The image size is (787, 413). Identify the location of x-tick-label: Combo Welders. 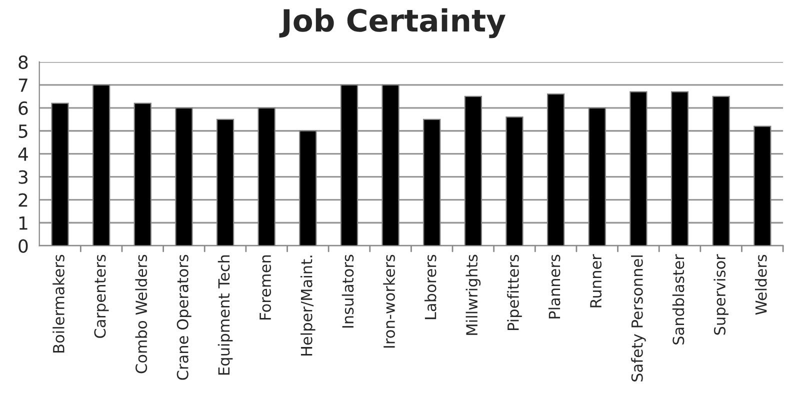
(141, 314).